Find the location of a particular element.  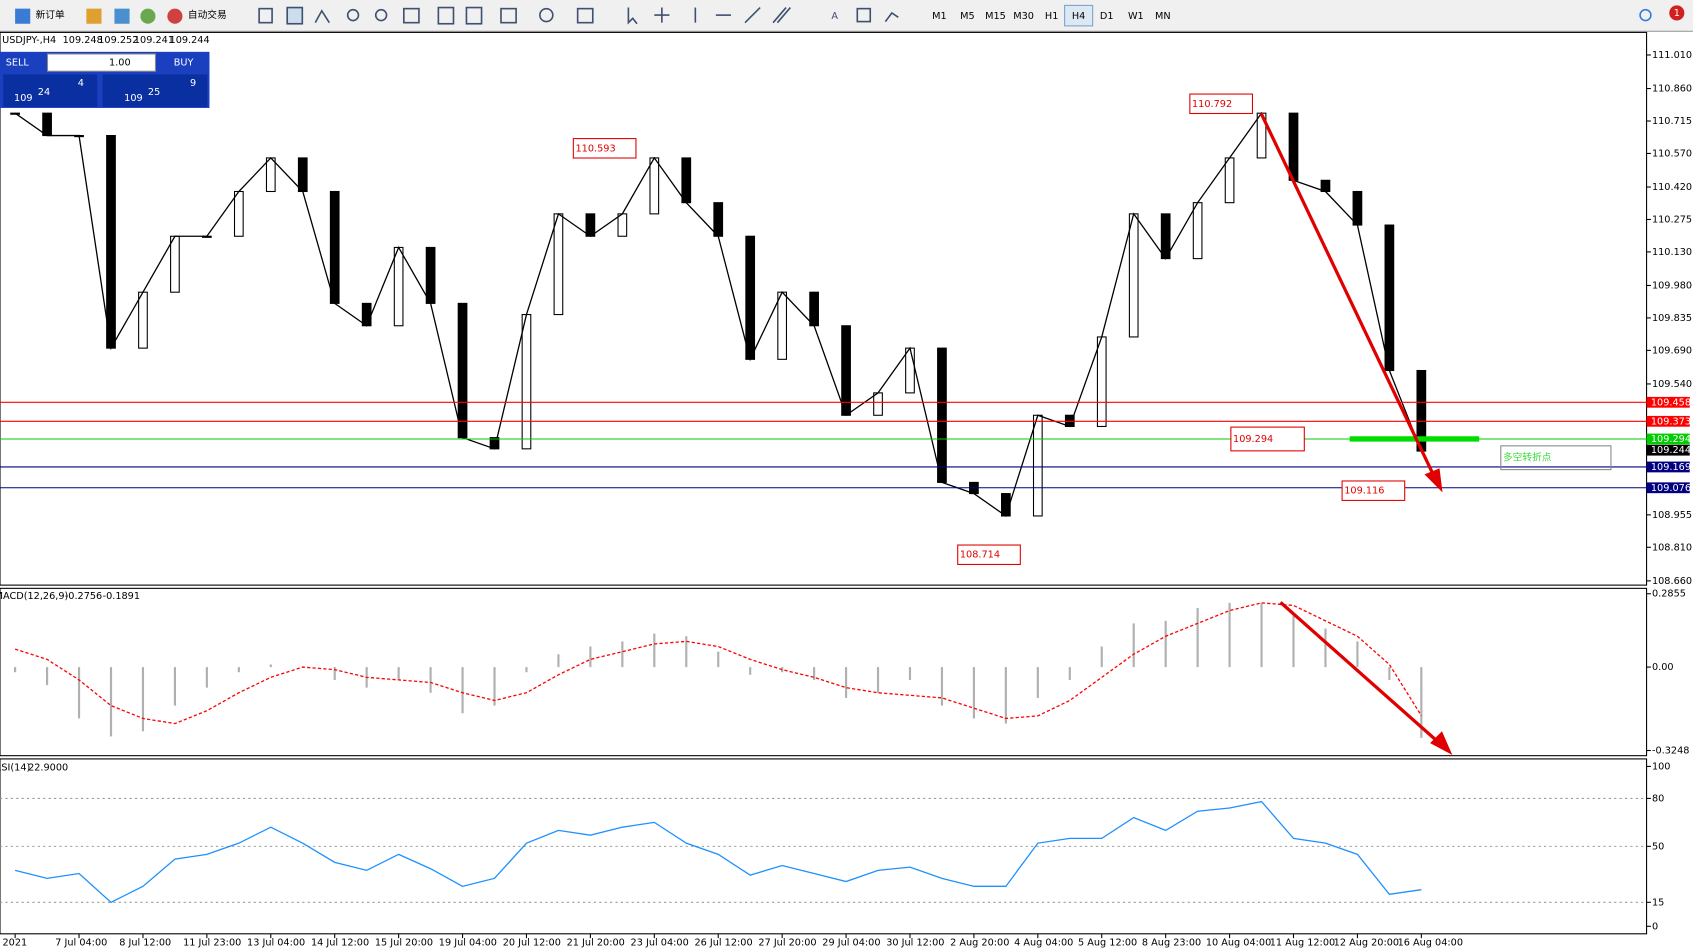

x-tick-label: 12 Aug 20:00 is located at coordinates (1366, 942).